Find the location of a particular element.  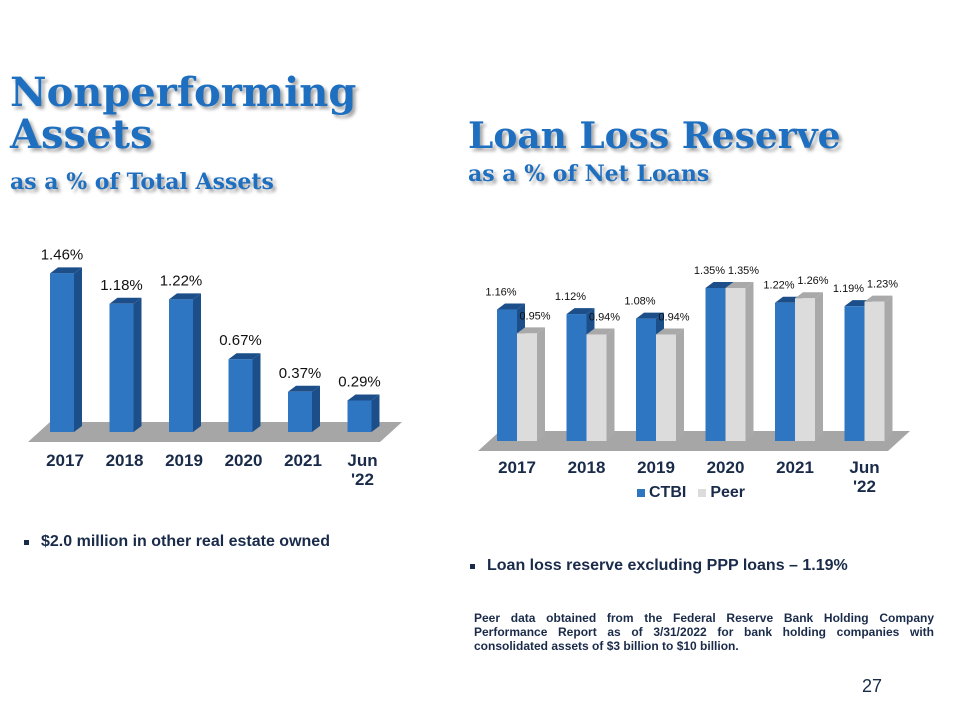

data-label-peer-3: 1.35% is located at coordinates (743, 271).